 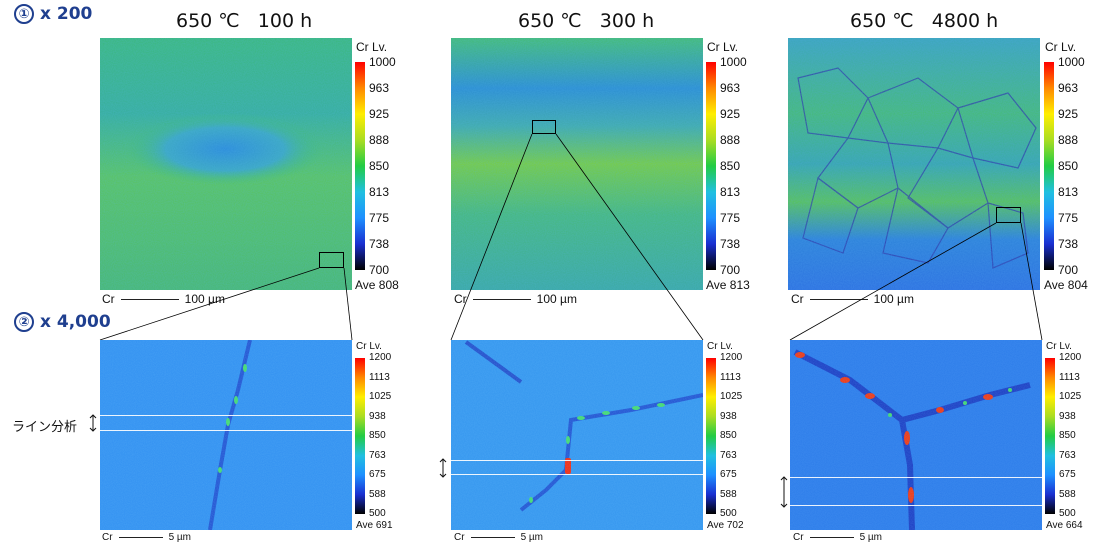 I want to click on average-value: Ave 702, so click(x=725, y=525).